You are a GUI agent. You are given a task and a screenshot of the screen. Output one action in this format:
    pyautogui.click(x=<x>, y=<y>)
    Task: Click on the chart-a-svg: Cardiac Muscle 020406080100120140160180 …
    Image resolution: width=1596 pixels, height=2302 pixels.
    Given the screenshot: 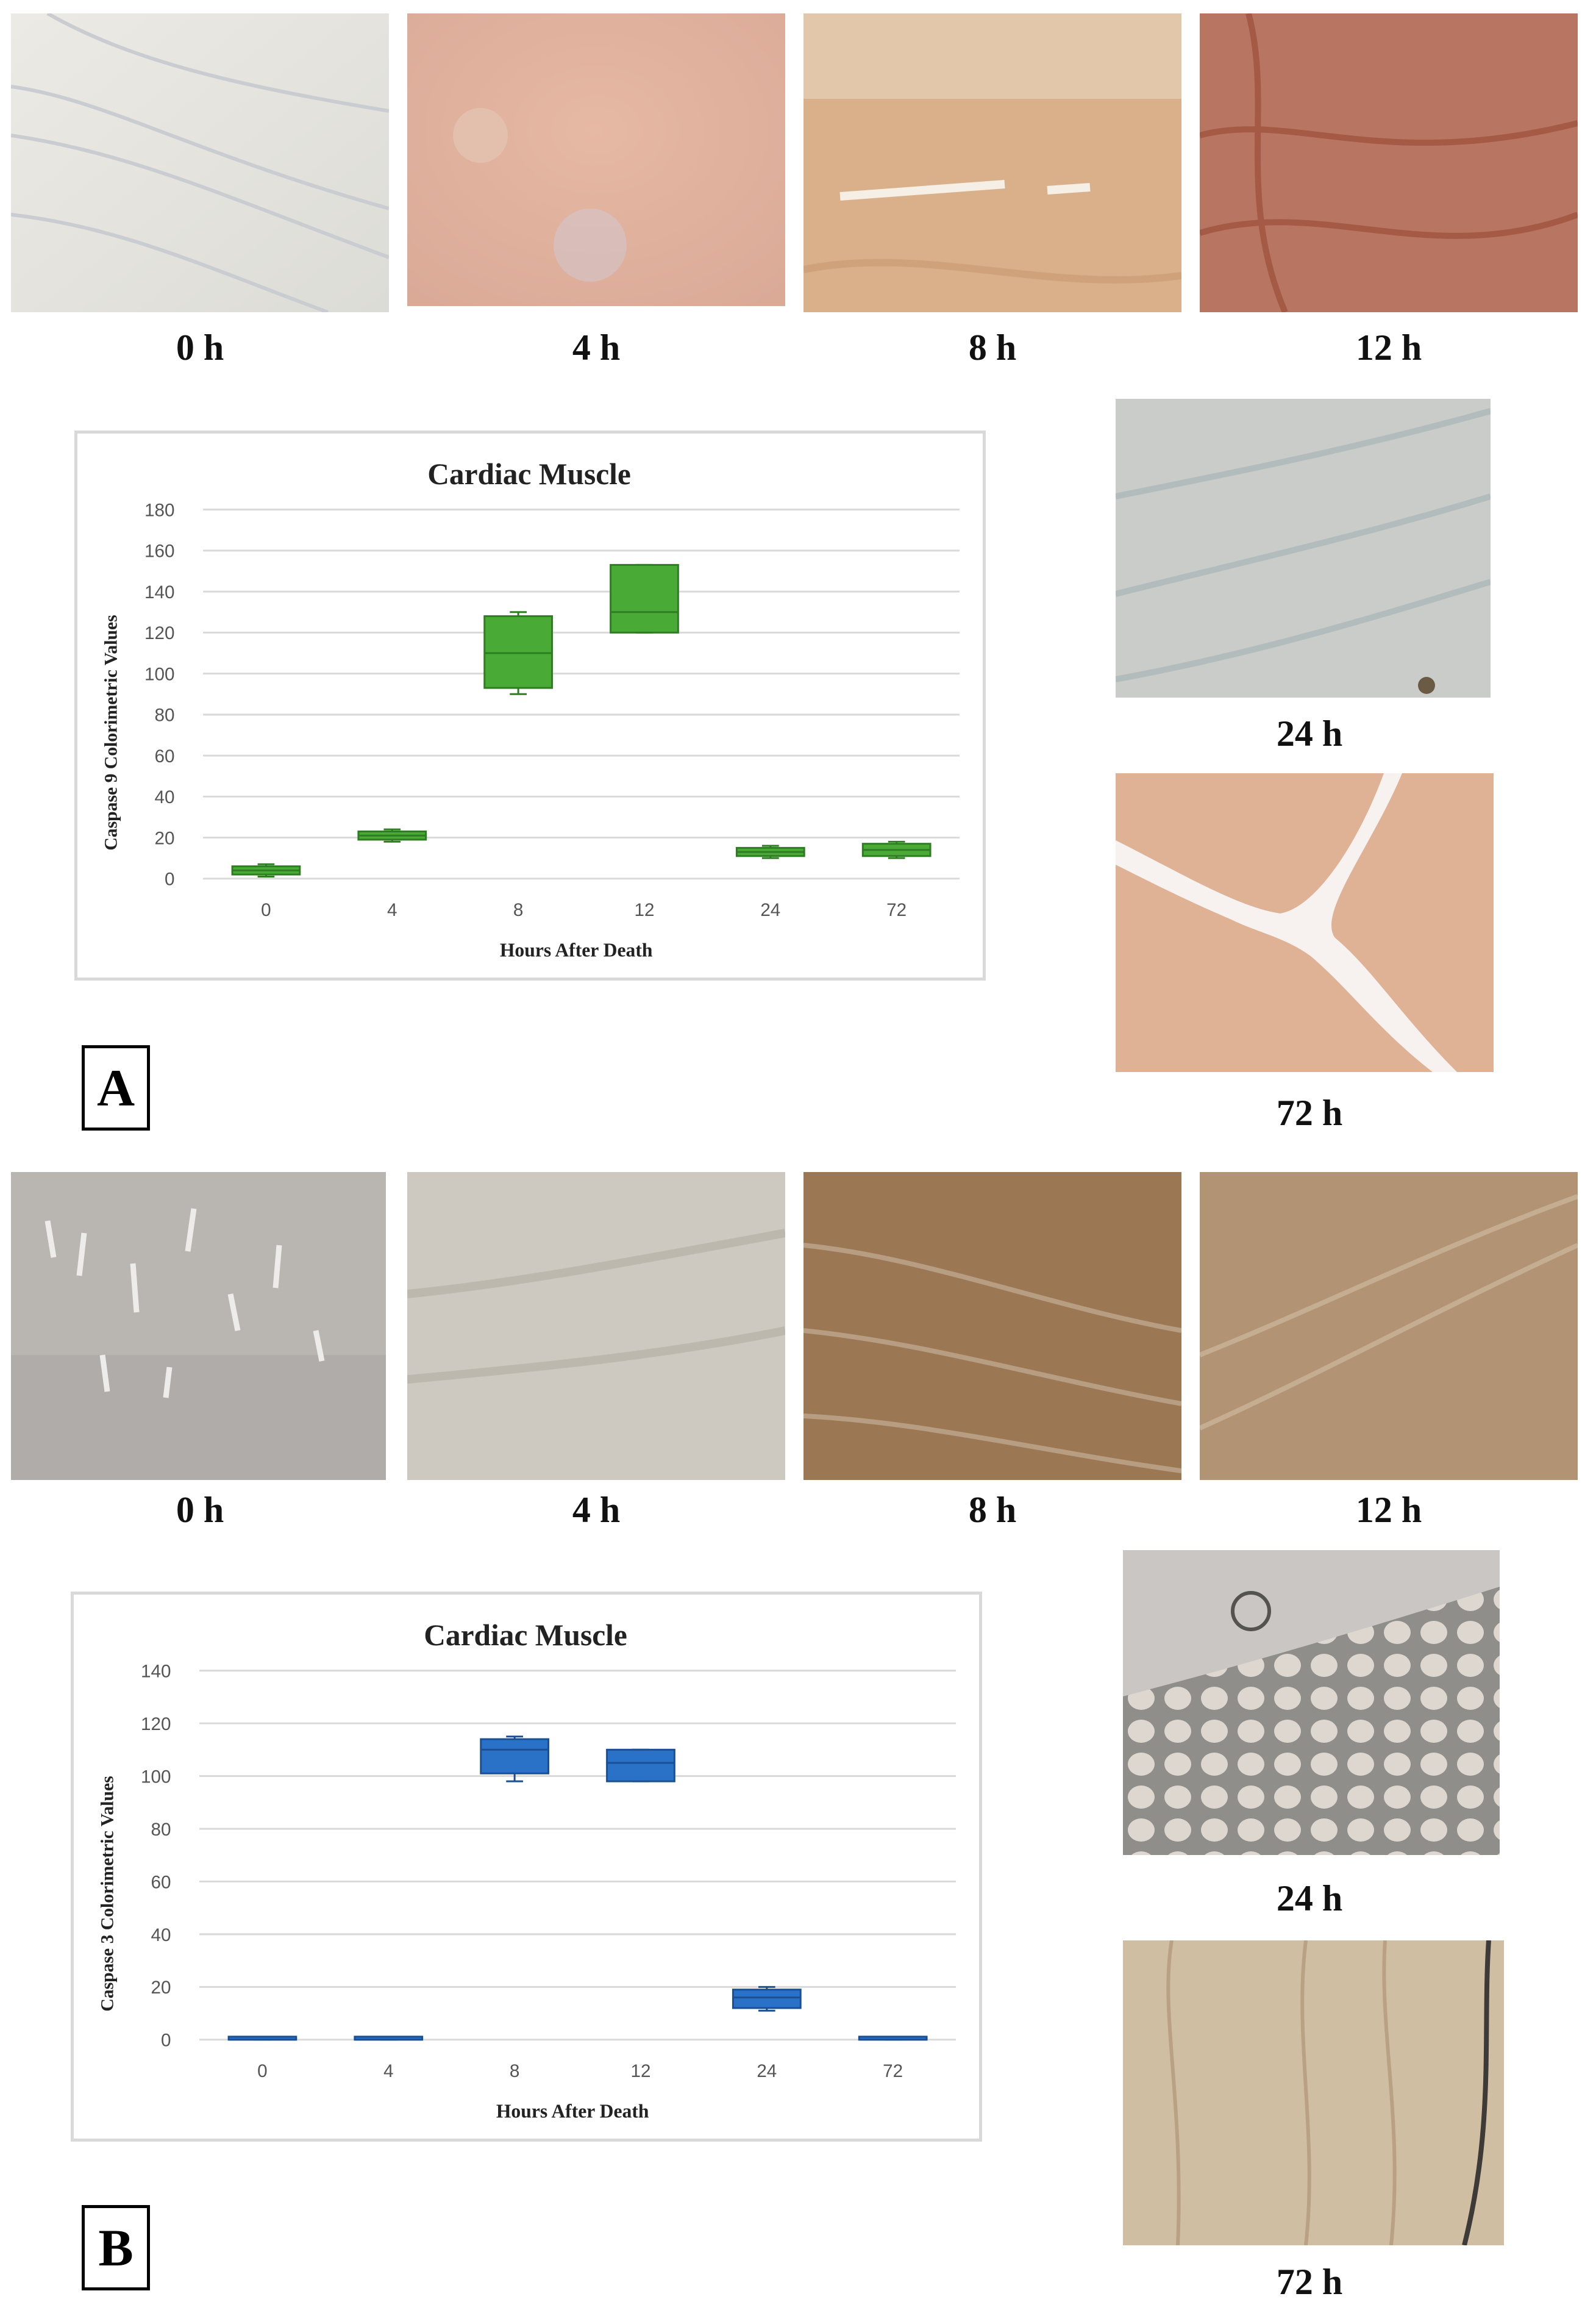 What is the action you would take?
    pyautogui.click(x=531, y=709)
    